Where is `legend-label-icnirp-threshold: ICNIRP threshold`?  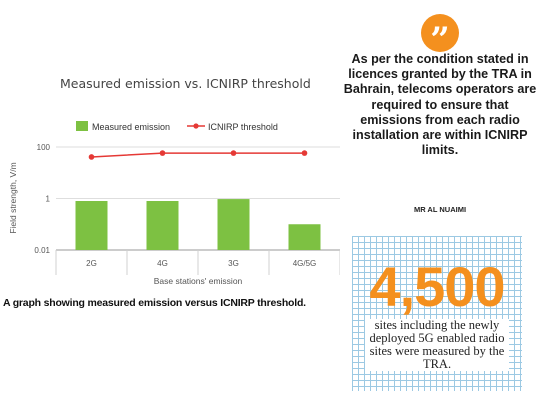
legend-label-icnirp-threshold: ICNIRP threshold is located at coordinates (243, 127).